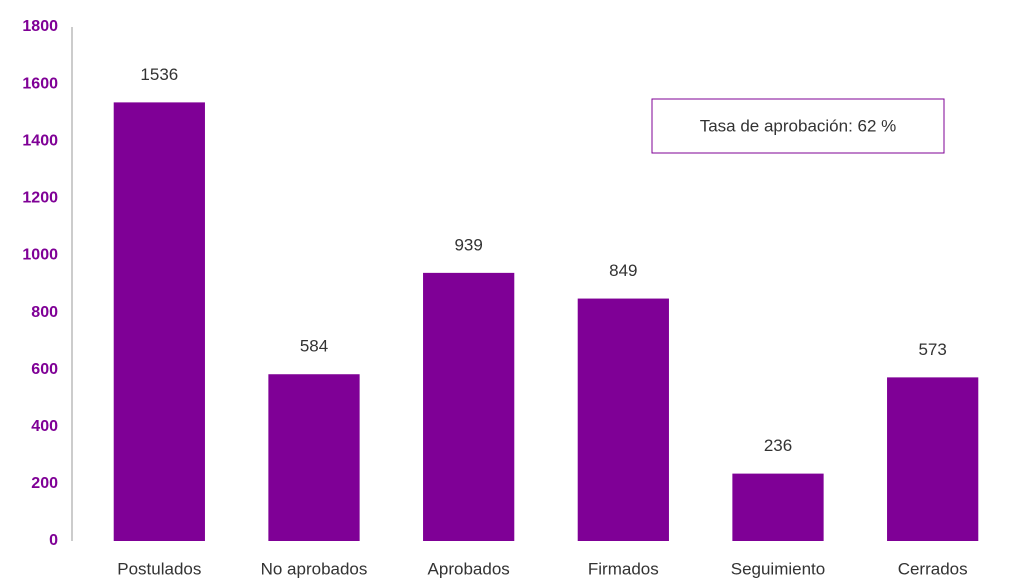 The width and height of the screenshot is (1011, 580). What do you see at coordinates (40, 26) in the screenshot?
I see `y-tick-label: 1800` at bounding box center [40, 26].